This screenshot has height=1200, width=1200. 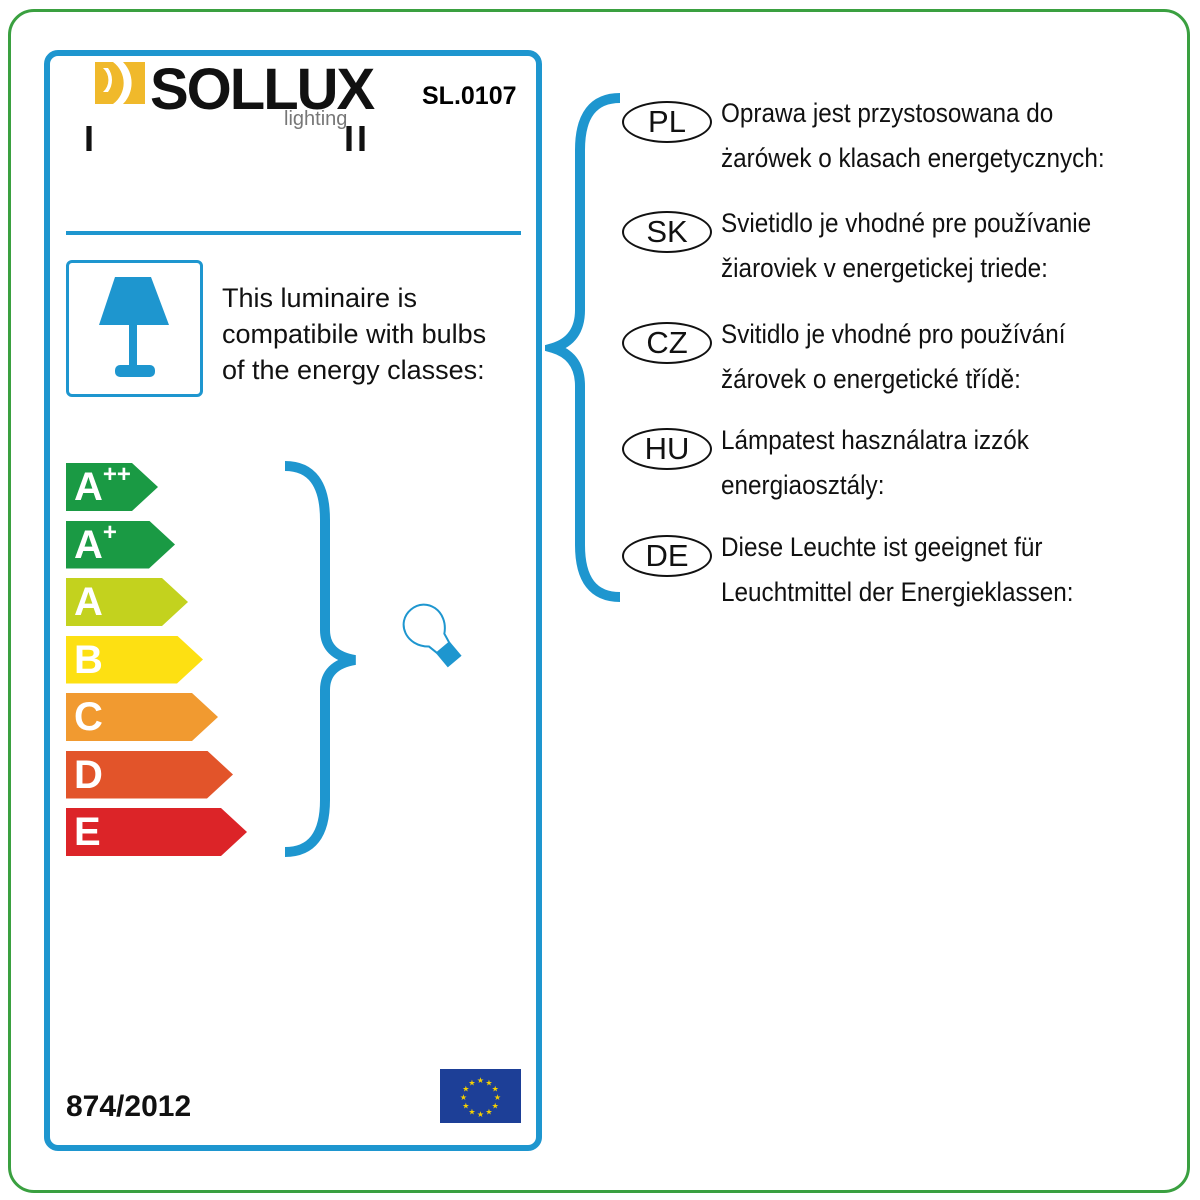 What do you see at coordinates (320, 659) in the screenshot?
I see `brace-small` at bounding box center [320, 659].